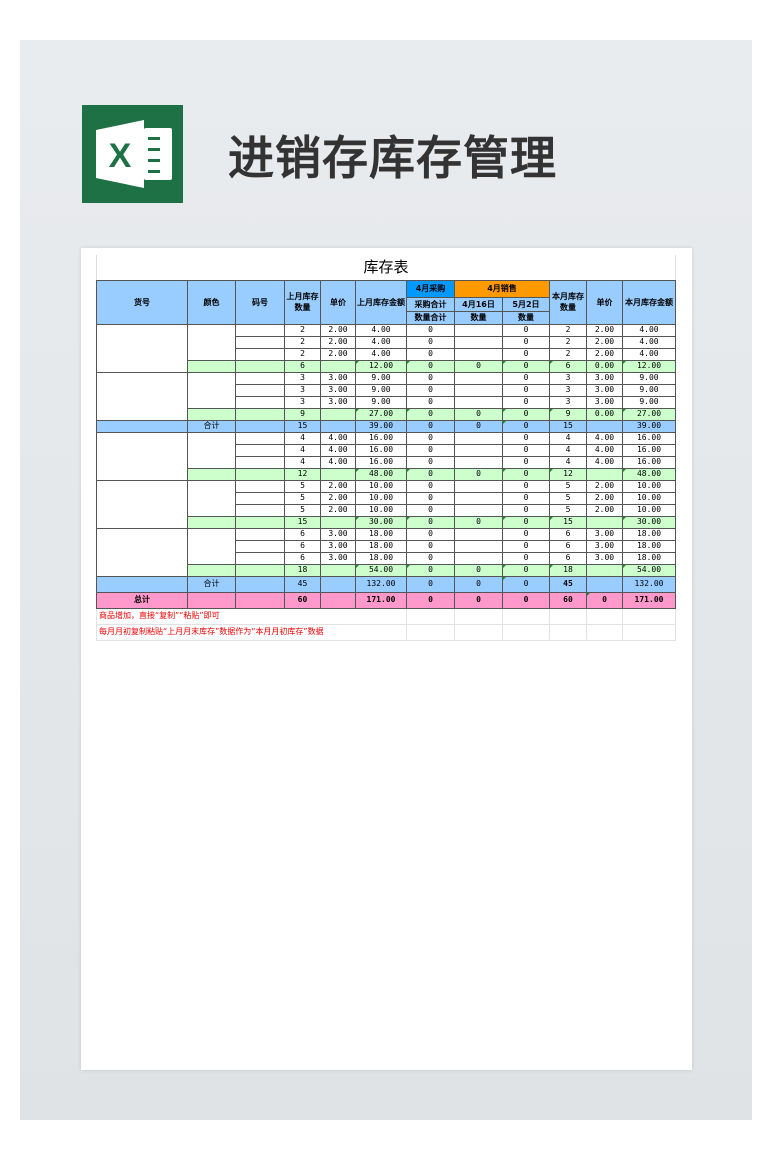  What do you see at coordinates (211, 302) in the screenshot?
I see `header-color: 颜色` at bounding box center [211, 302].